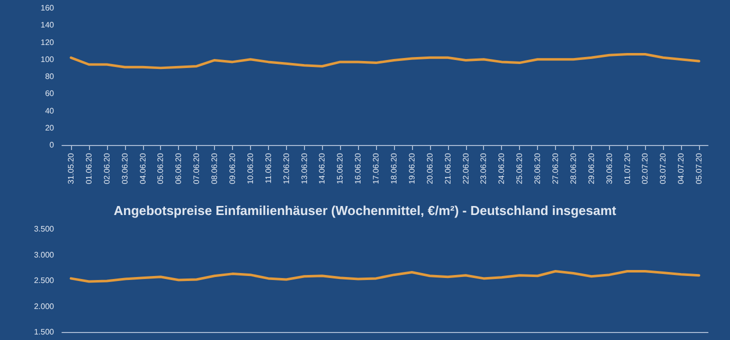 The width and height of the screenshot is (730, 340). Describe the element at coordinates (143, 168) in the screenshot. I see `x-tick-label: 04.06.20` at that location.